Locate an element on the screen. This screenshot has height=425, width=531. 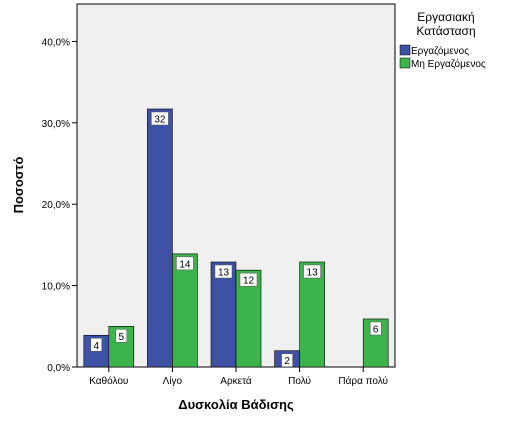
x-axis: Καθόλου Λίγο Αρκετά Πολύ Πάρα πολύ is located at coordinates (238, 377).